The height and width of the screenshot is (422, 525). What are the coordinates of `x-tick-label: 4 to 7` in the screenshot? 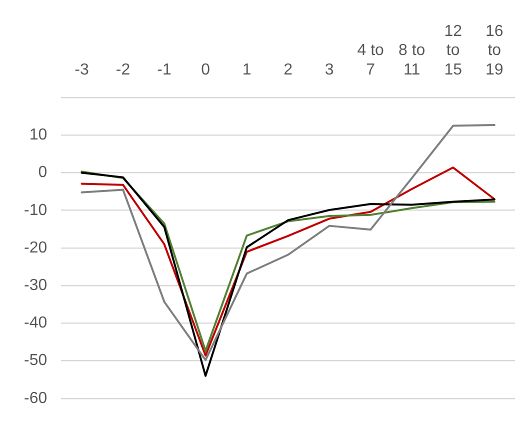 It's located at (370, 60).